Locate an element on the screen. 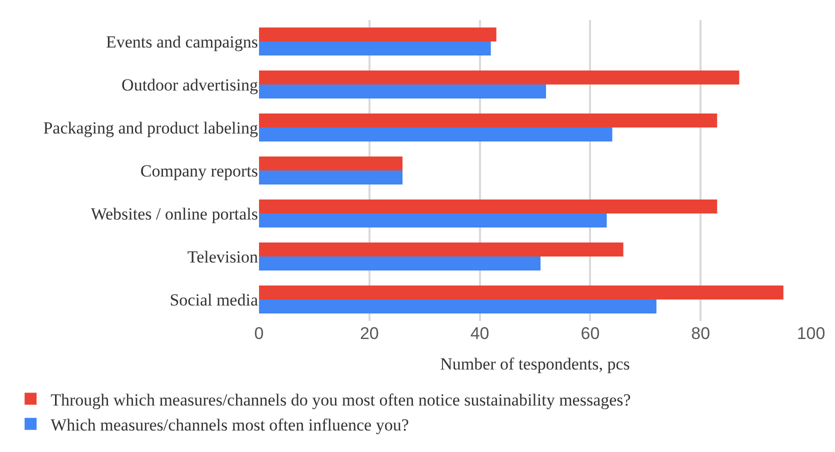 Image resolution: width=835 pixels, height=452 pixels. y-tick-label: Websites / online portals is located at coordinates (174, 214).